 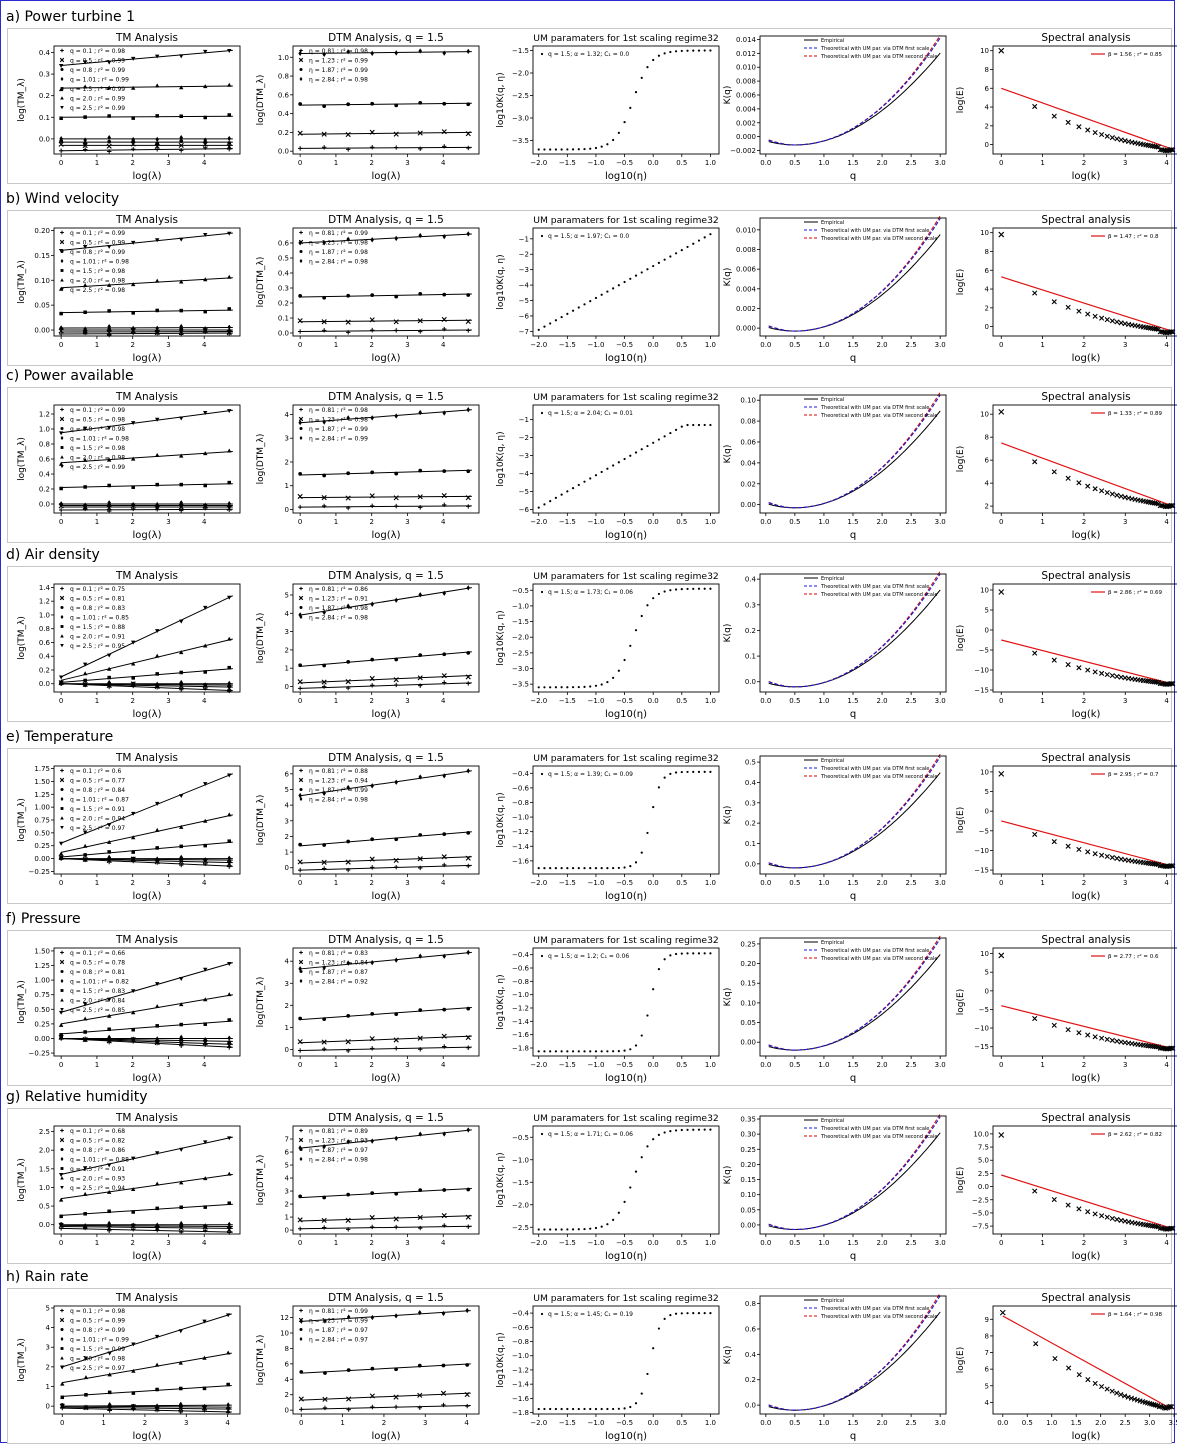 What do you see at coordinates (710, 1065) in the screenshot?
I see `x-tick-label: 1.0` at bounding box center [710, 1065].